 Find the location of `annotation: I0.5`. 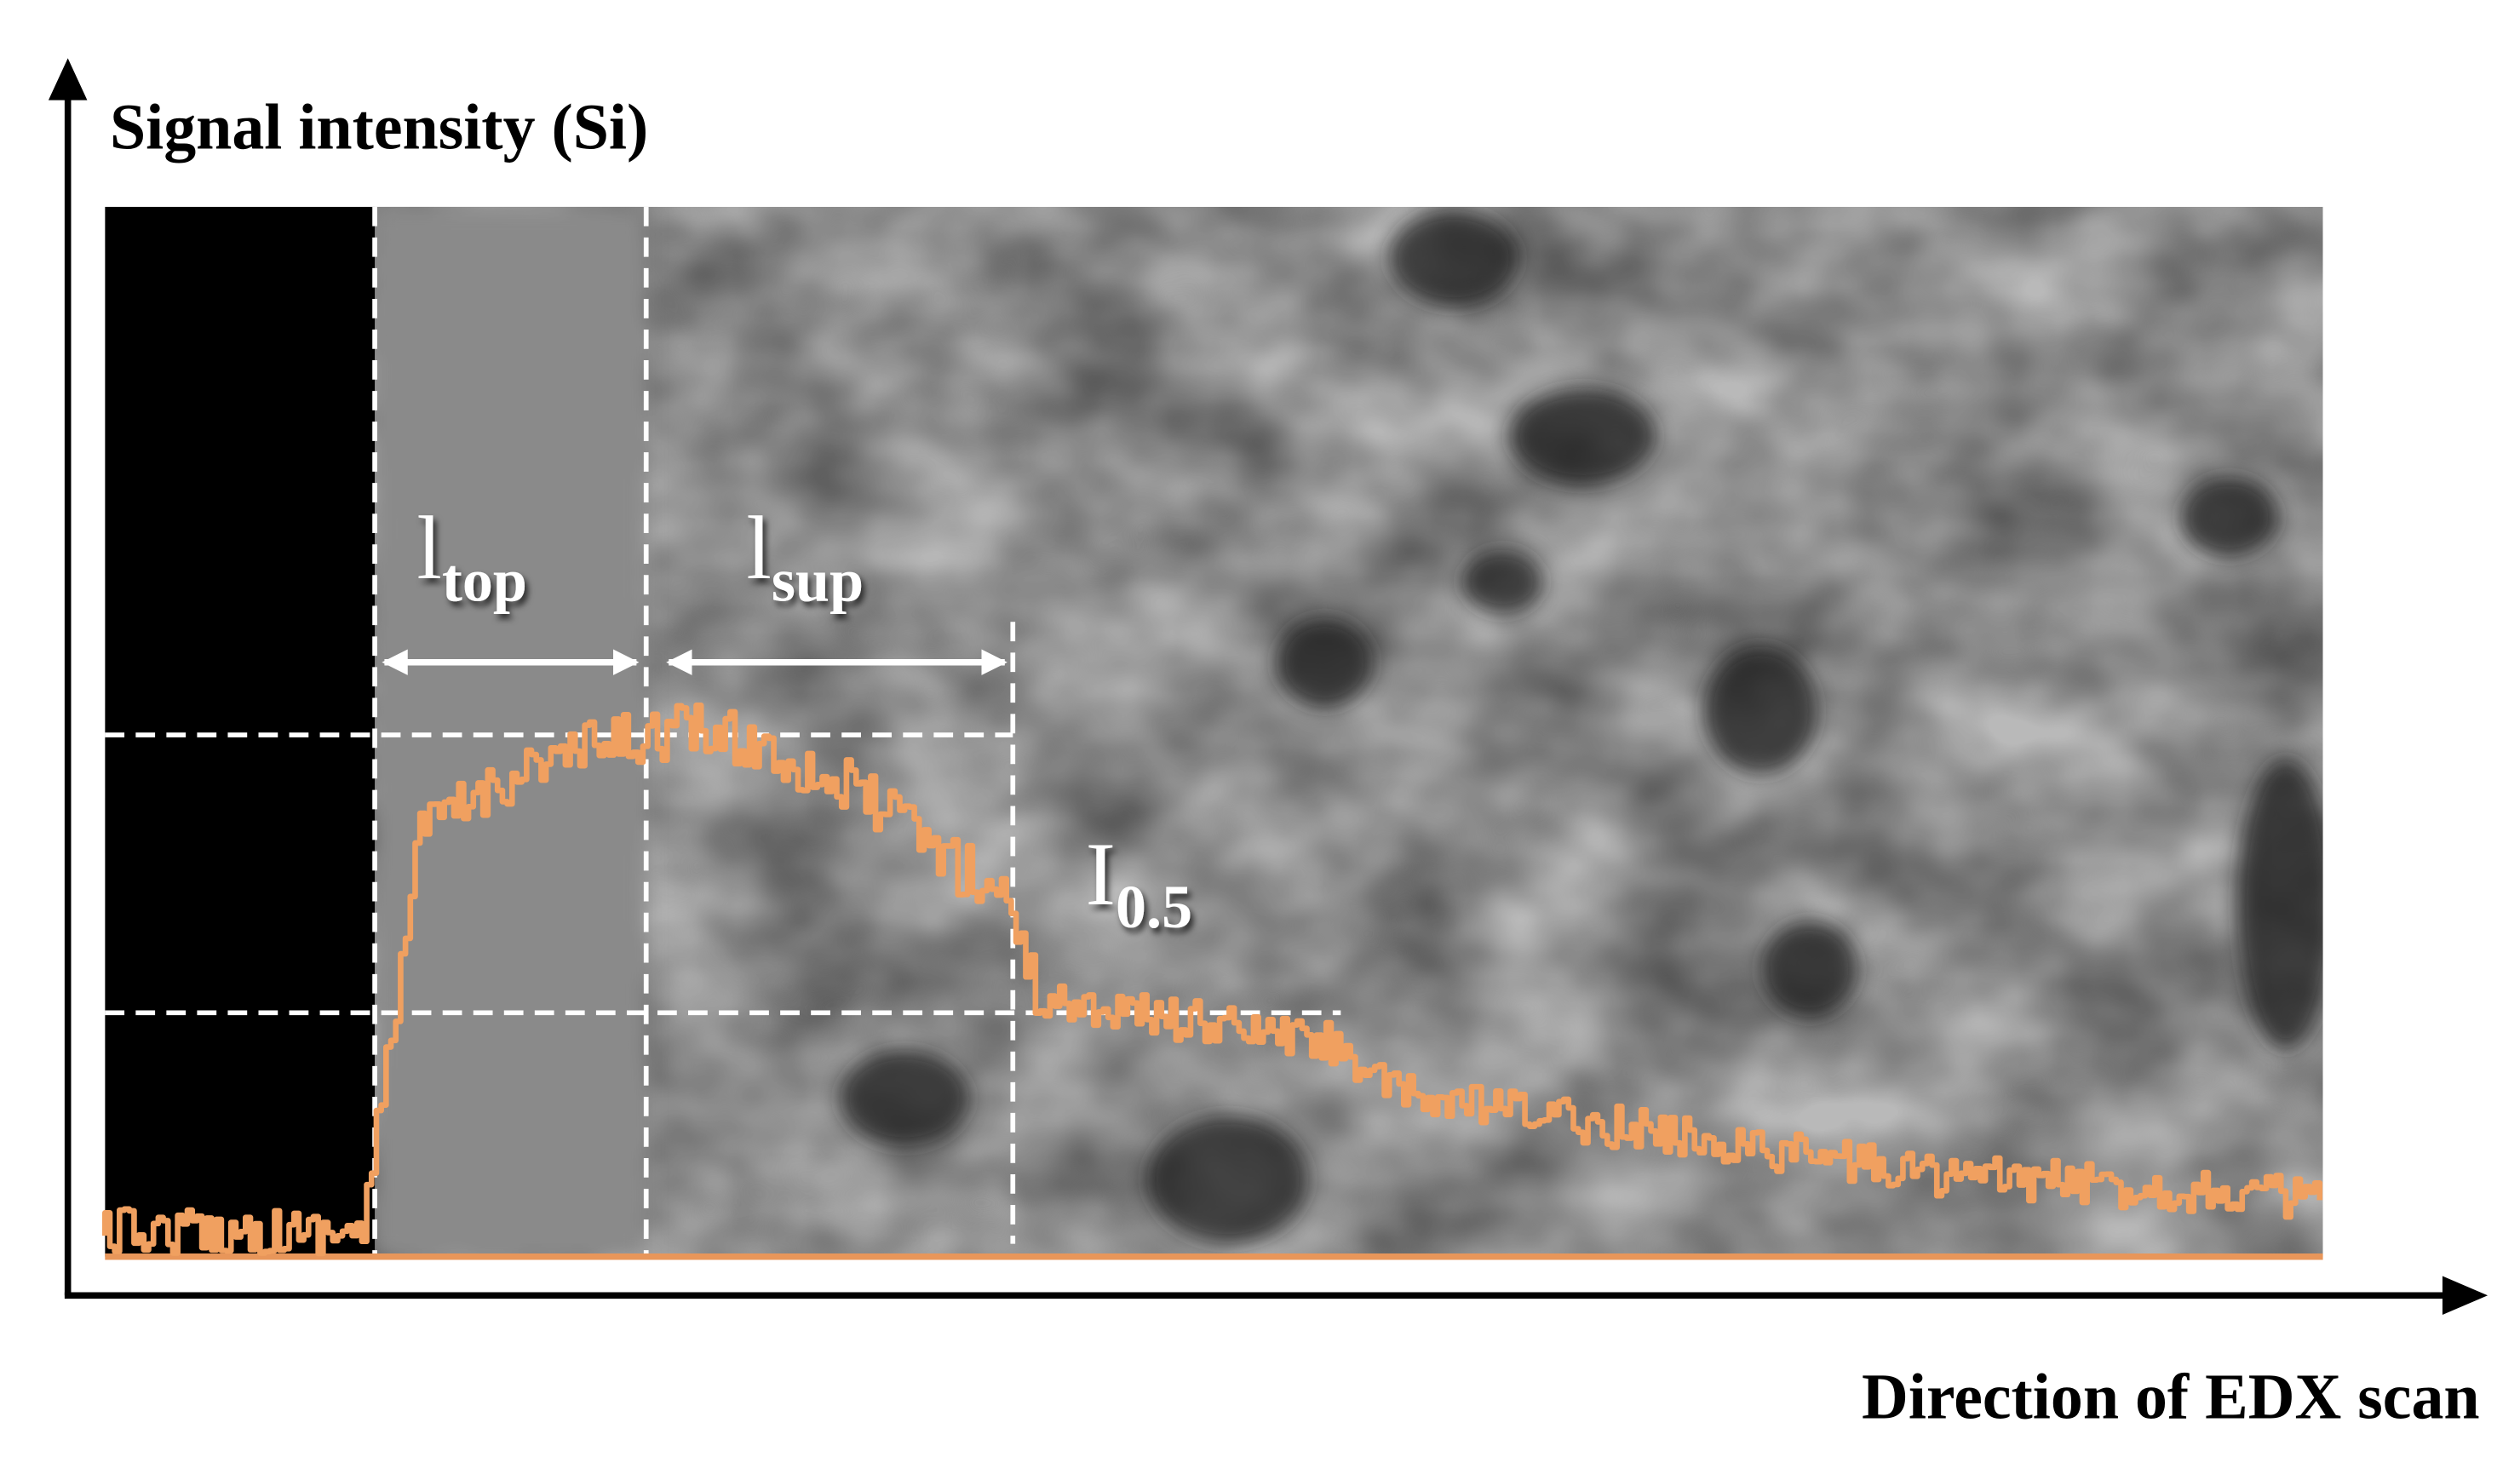

annotation: I0.5 is located at coordinates (1139, 882).